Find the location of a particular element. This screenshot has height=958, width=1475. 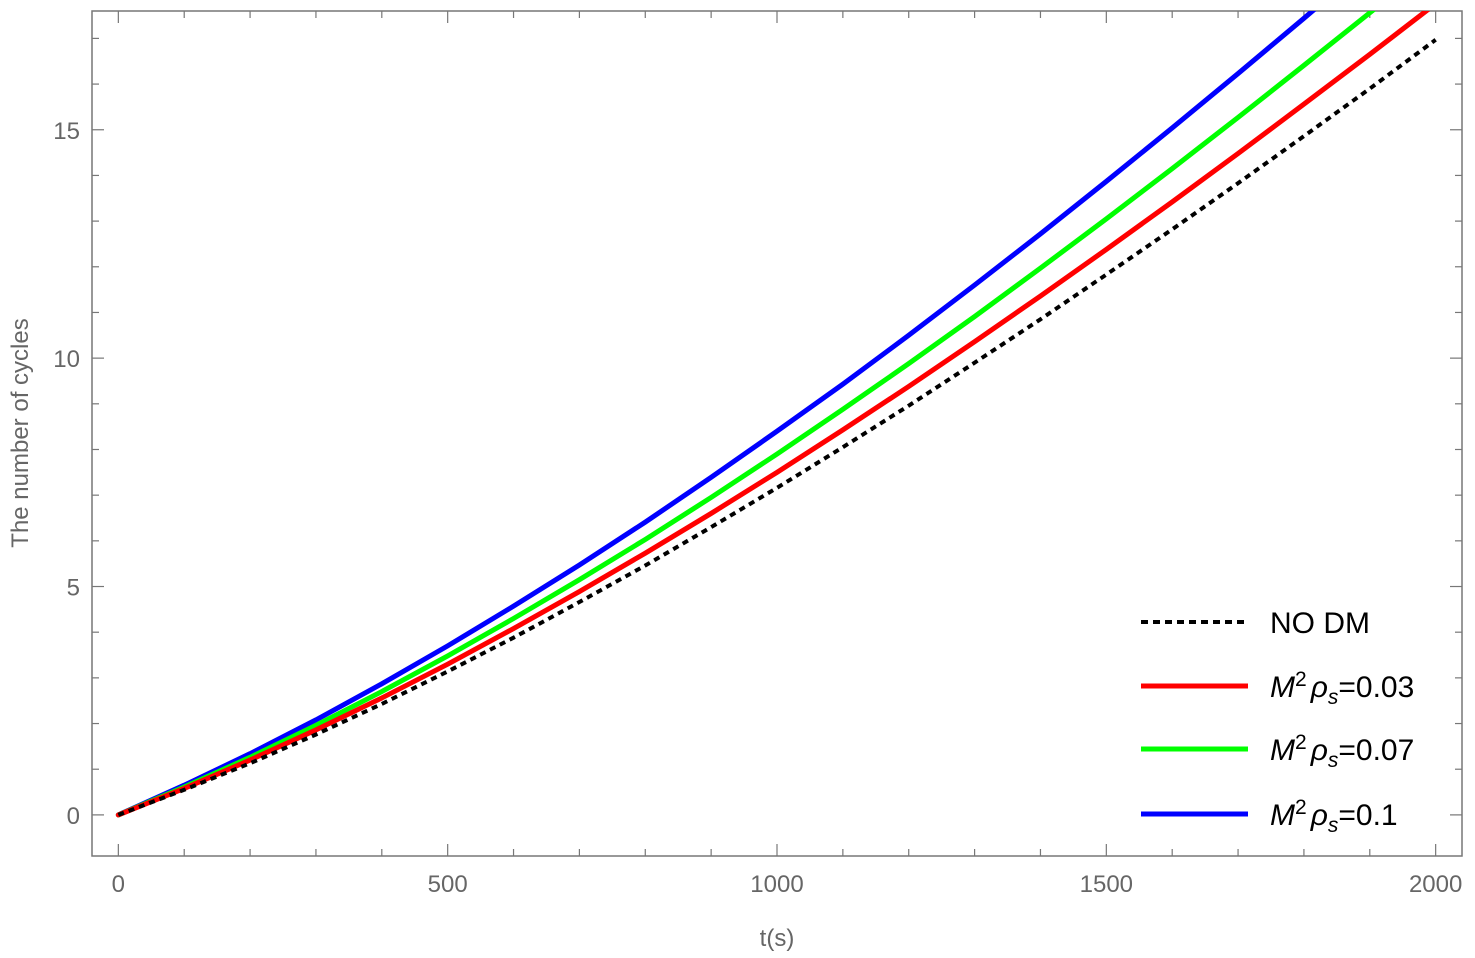

x-tick-label: 2000 is located at coordinates (1435, 884).